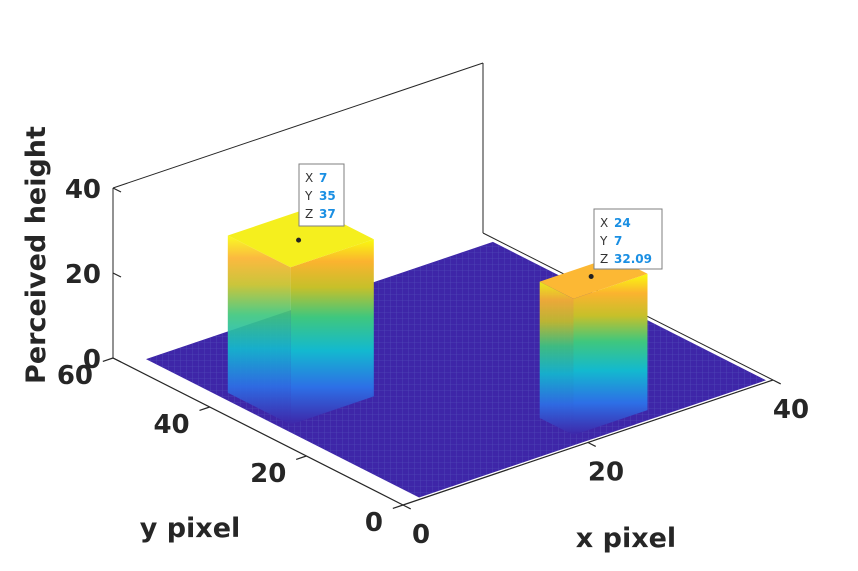 This screenshot has width=858, height=571. What do you see at coordinates (268, 474) in the screenshot?
I see `y-tick-label: 20` at bounding box center [268, 474].